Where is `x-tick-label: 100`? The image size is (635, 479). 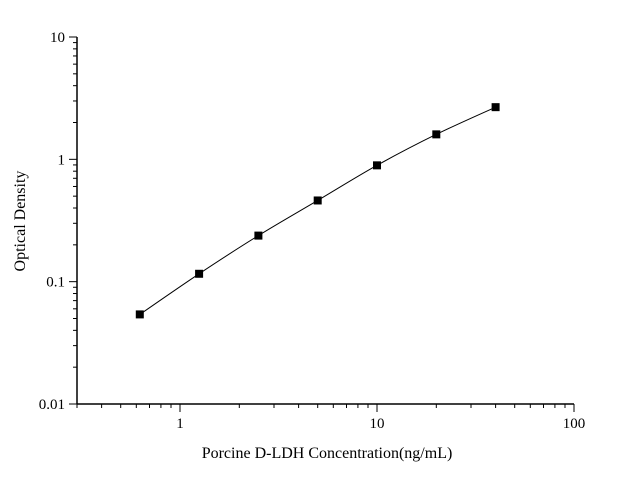
x-tick-label: 100 is located at coordinates (574, 424).